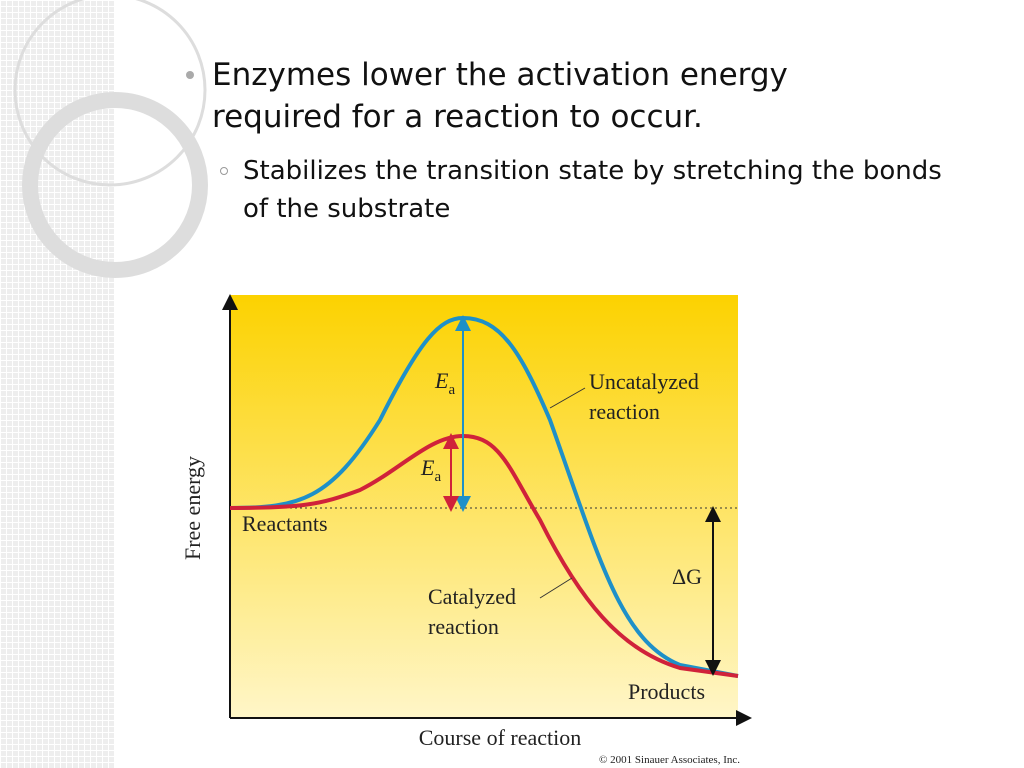 The image size is (1024, 768). I want to click on uncatalyzed-label: reaction, so click(624, 411).